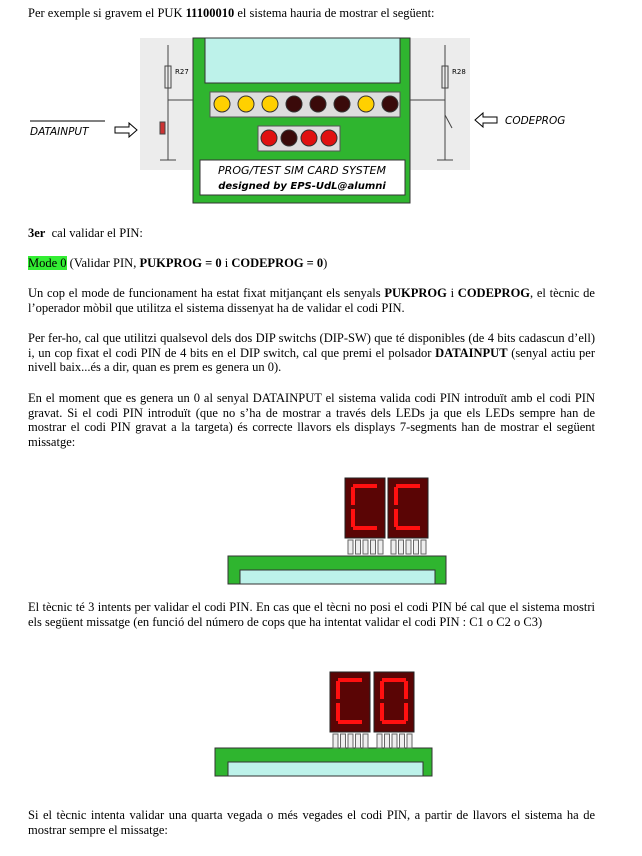 This screenshot has width=642, height=856. Describe the element at coordinates (302, 186) in the screenshot. I see `board-credit: designed by EPS-UdL@alumni` at that location.